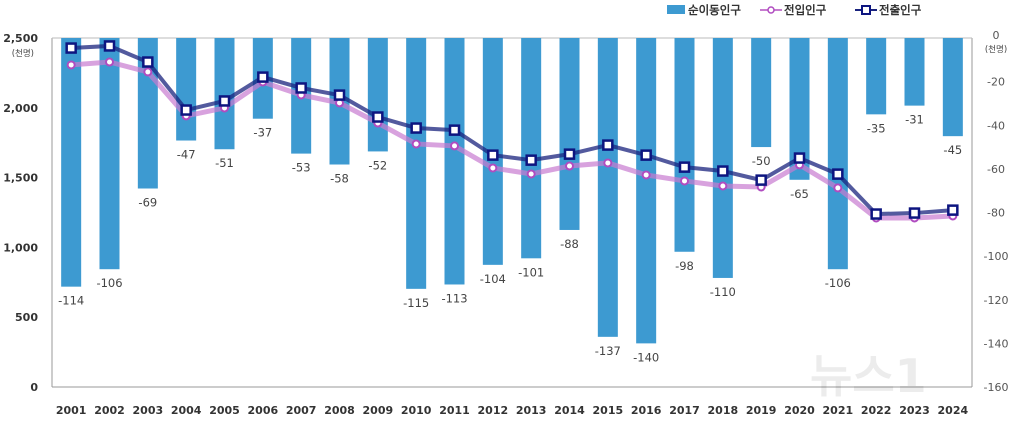 The width and height of the screenshot is (1024, 435). Describe the element at coordinates (493, 168) in the screenshot. I see `move-in-point-2012` at that location.